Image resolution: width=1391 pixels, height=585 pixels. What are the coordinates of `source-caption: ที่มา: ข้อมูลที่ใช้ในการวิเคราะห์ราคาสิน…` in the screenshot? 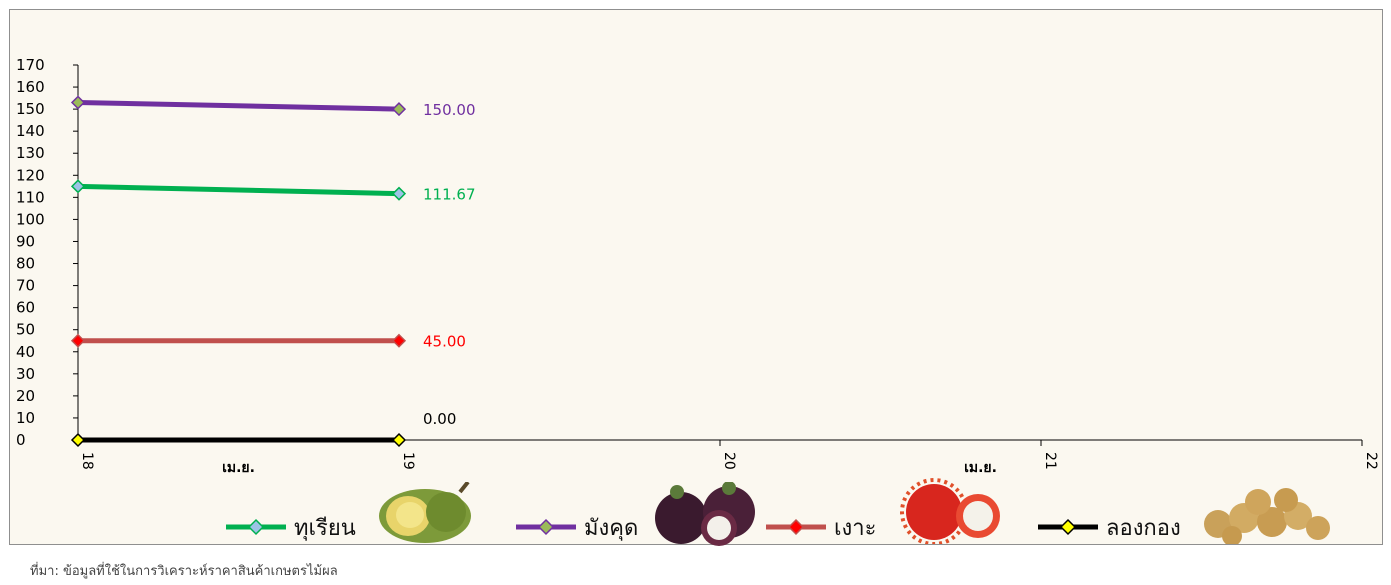 It's located at (184, 571).